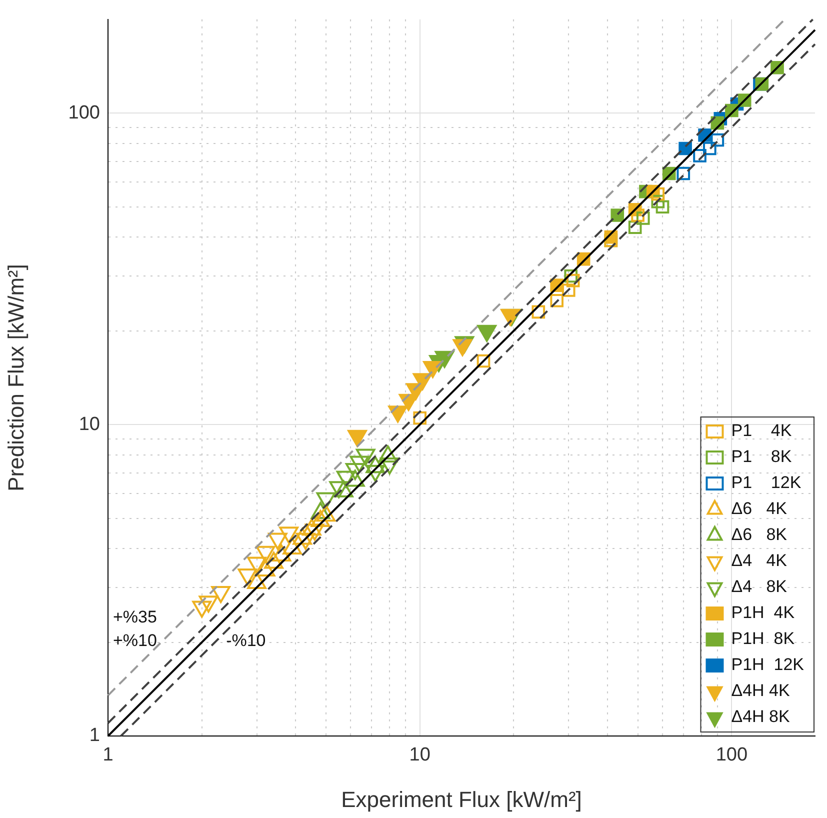 The height and width of the screenshot is (818, 827). Describe the element at coordinates (759, 534) in the screenshot. I see `legend-label: Δ6 8K` at that location.